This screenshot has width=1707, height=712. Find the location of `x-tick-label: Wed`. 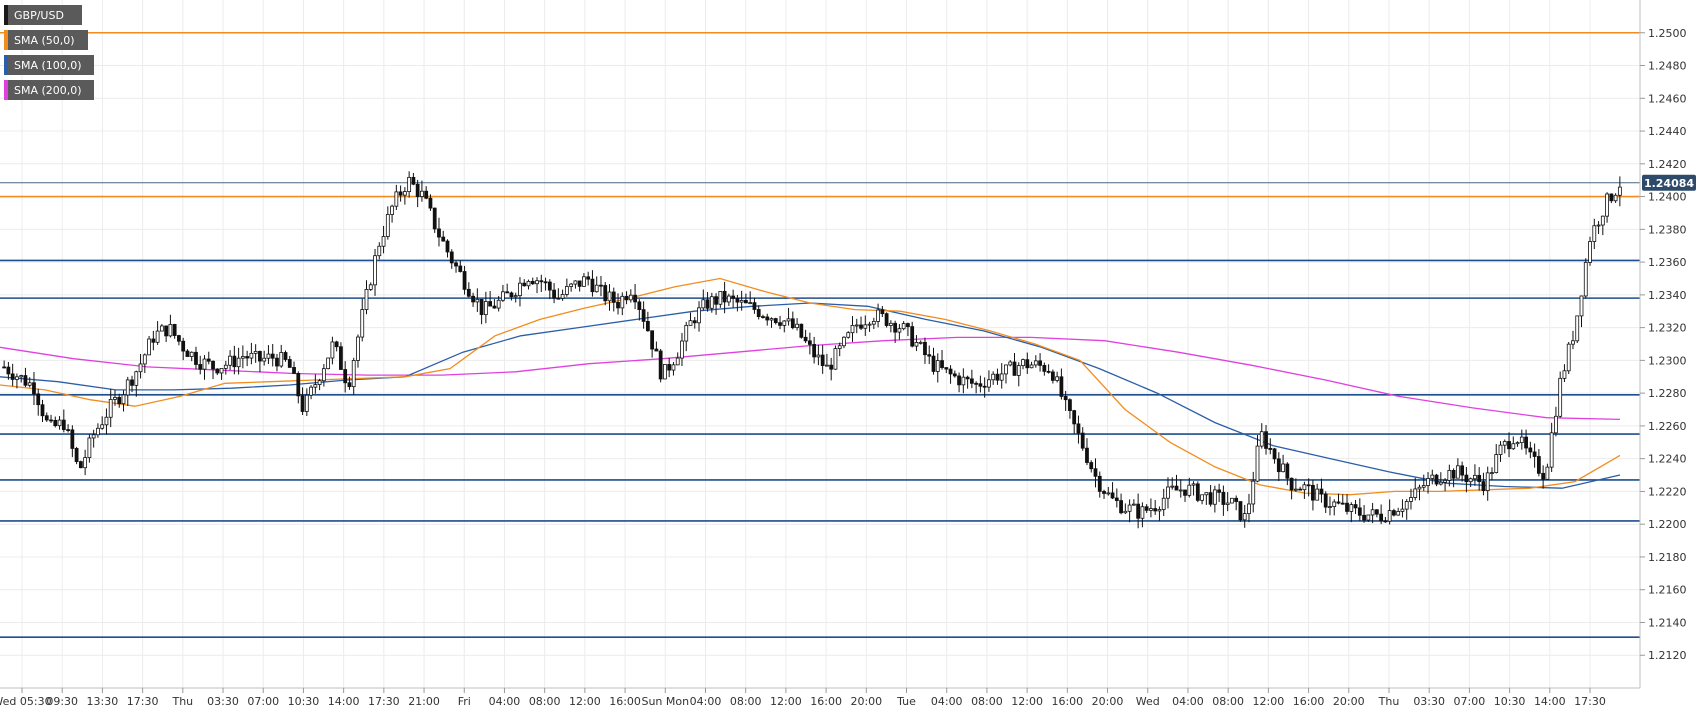

x-tick-label: Wed is located at coordinates (1148, 701).